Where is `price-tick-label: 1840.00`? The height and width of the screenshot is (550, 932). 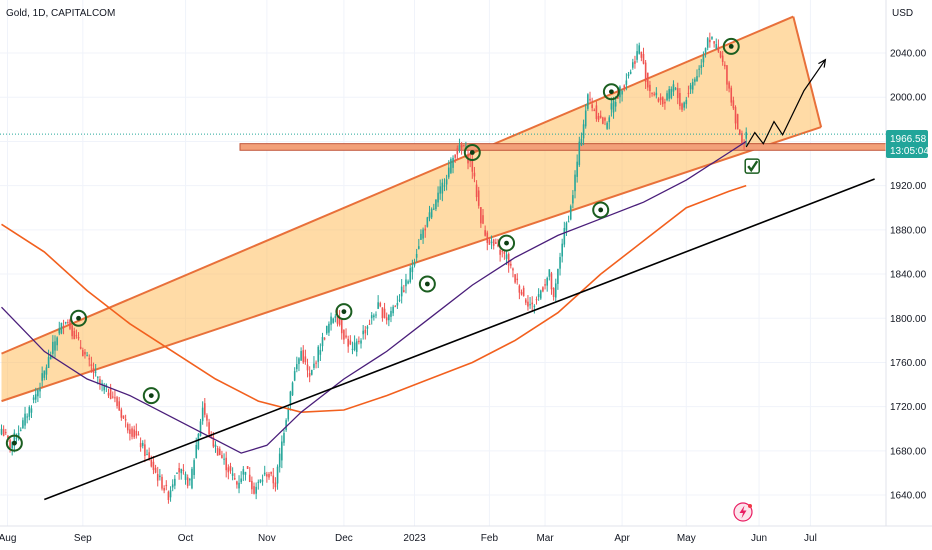
price-tick-label: 1840.00 is located at coordinates (908, 275).